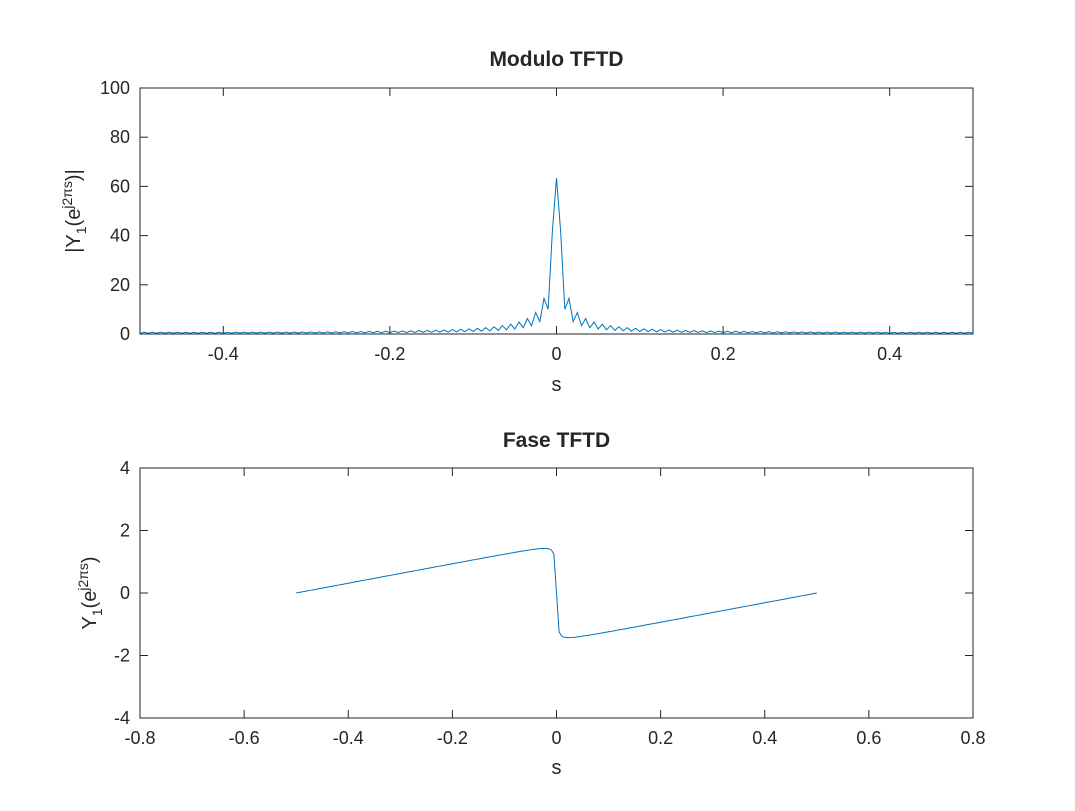  I want to click on plot-area-magnitude, so click(556, 256).